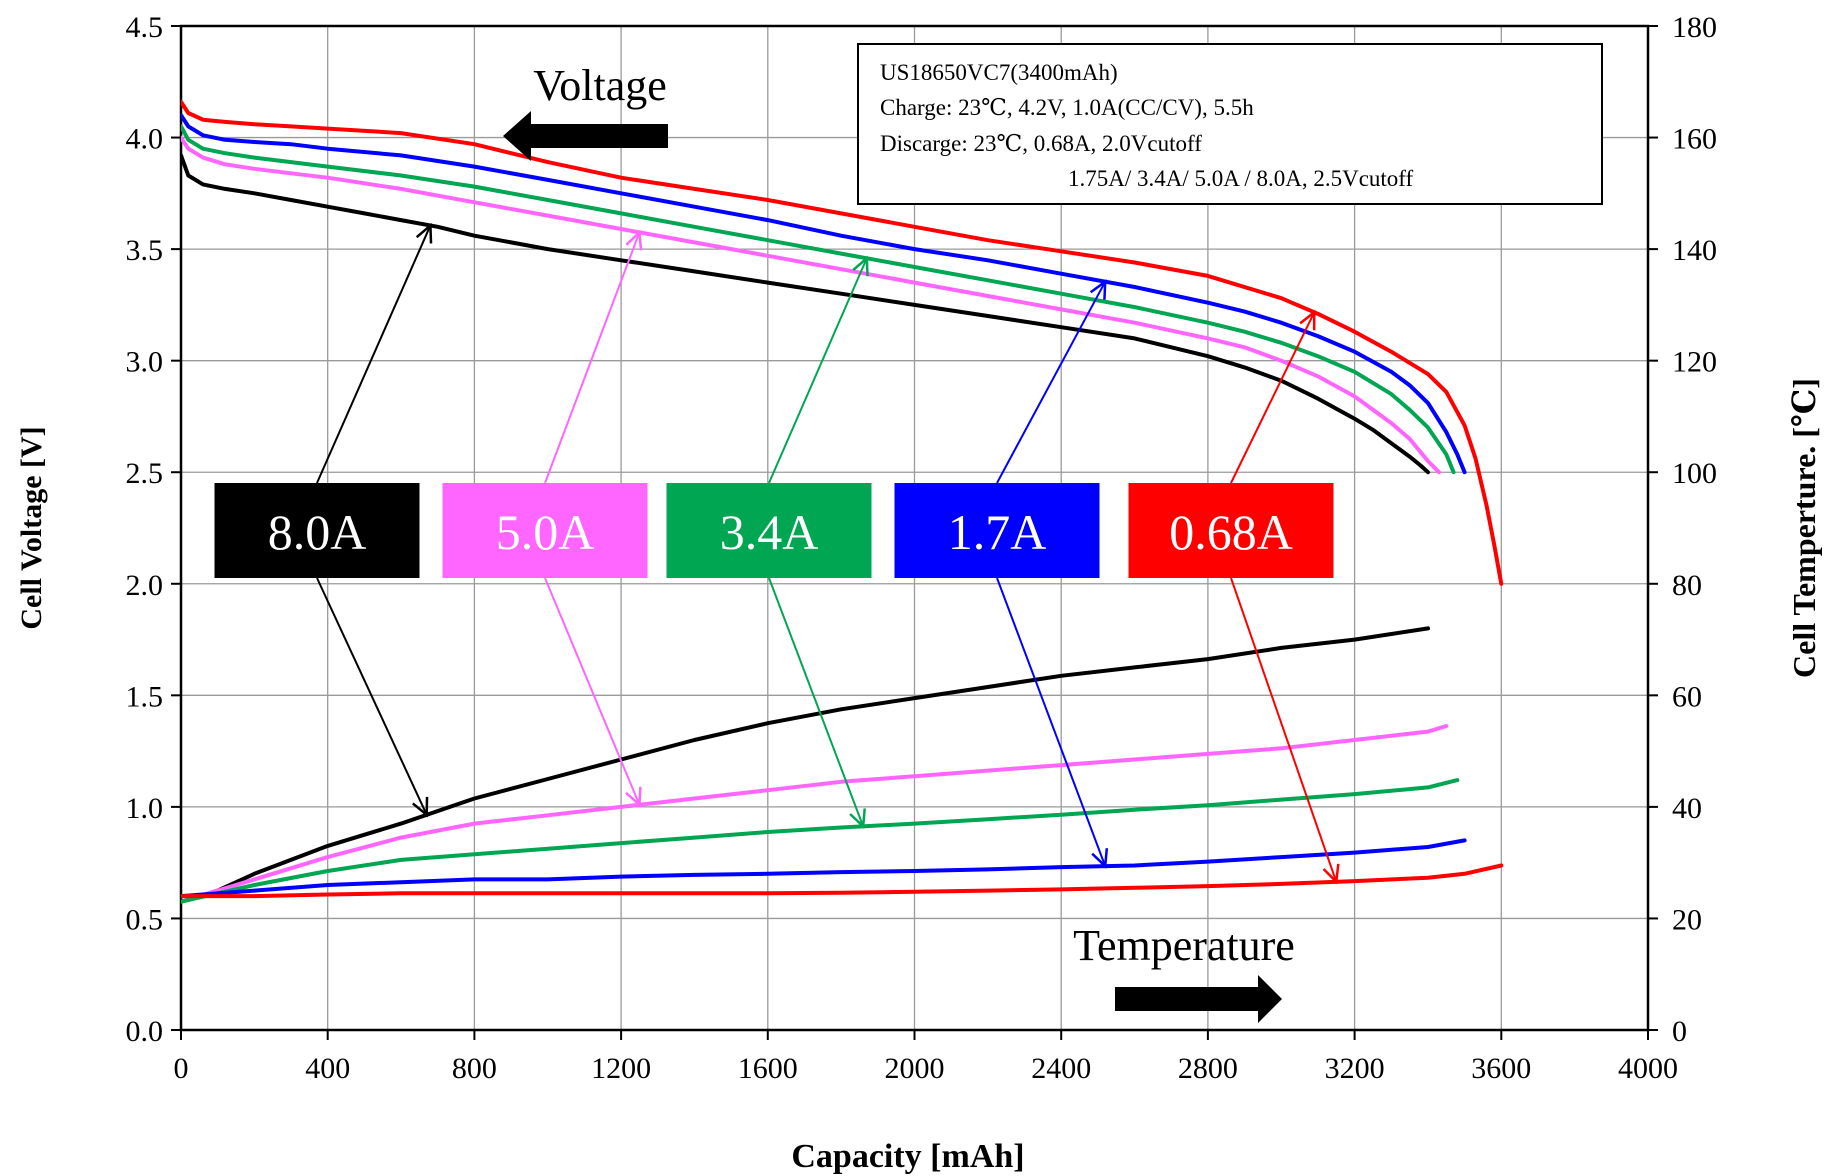  I want to click on x-tick-label: 400, so click(327, 1068).